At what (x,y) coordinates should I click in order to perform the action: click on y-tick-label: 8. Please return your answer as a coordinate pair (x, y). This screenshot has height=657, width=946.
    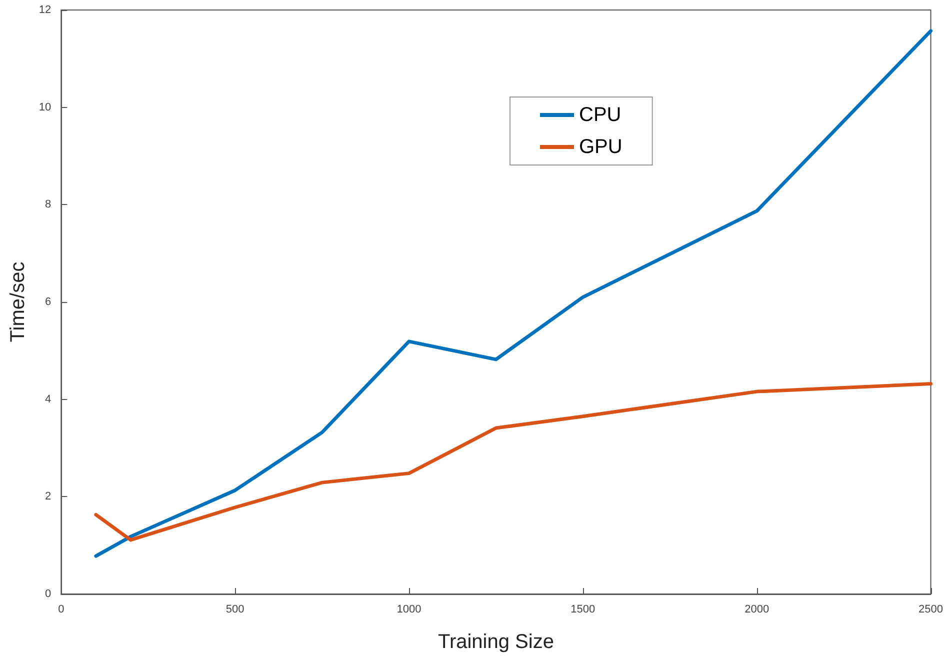
    Looking at the image, I should click on (48, 204).